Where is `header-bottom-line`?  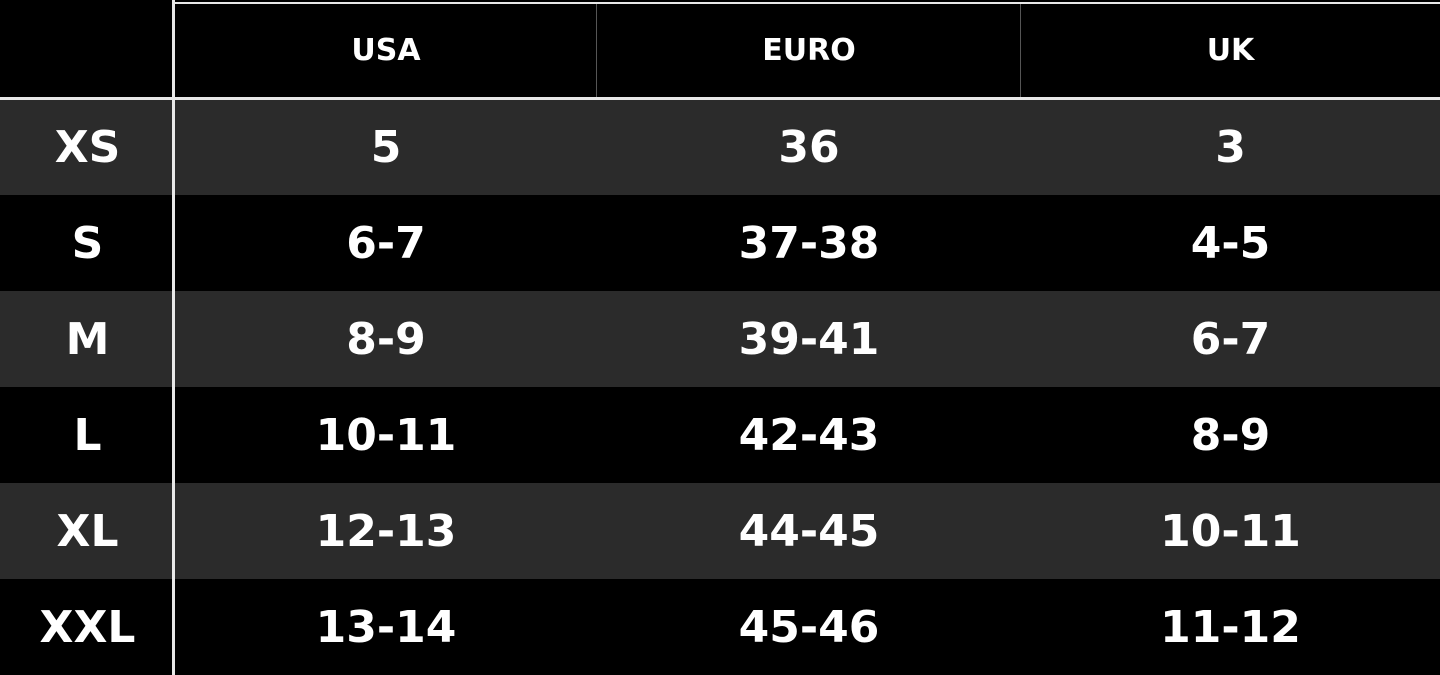 header-bottom-line is located at coordinates (720, 98).